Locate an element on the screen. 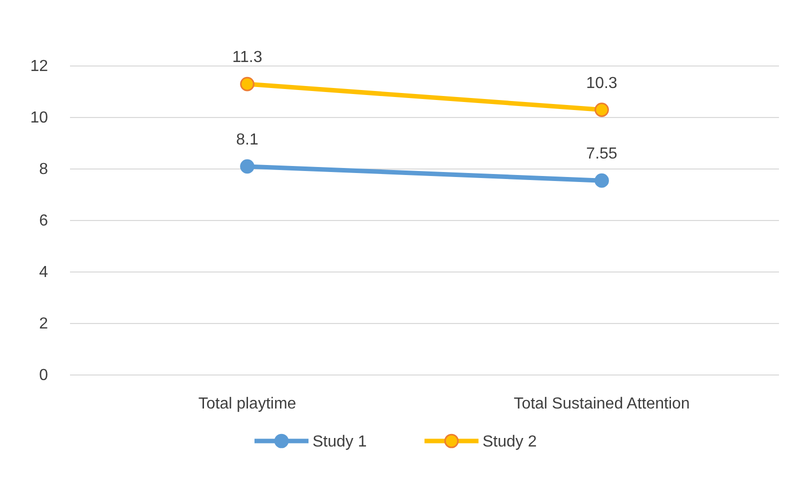  y-tick-label: 10 is located at coordinates (39, 118).